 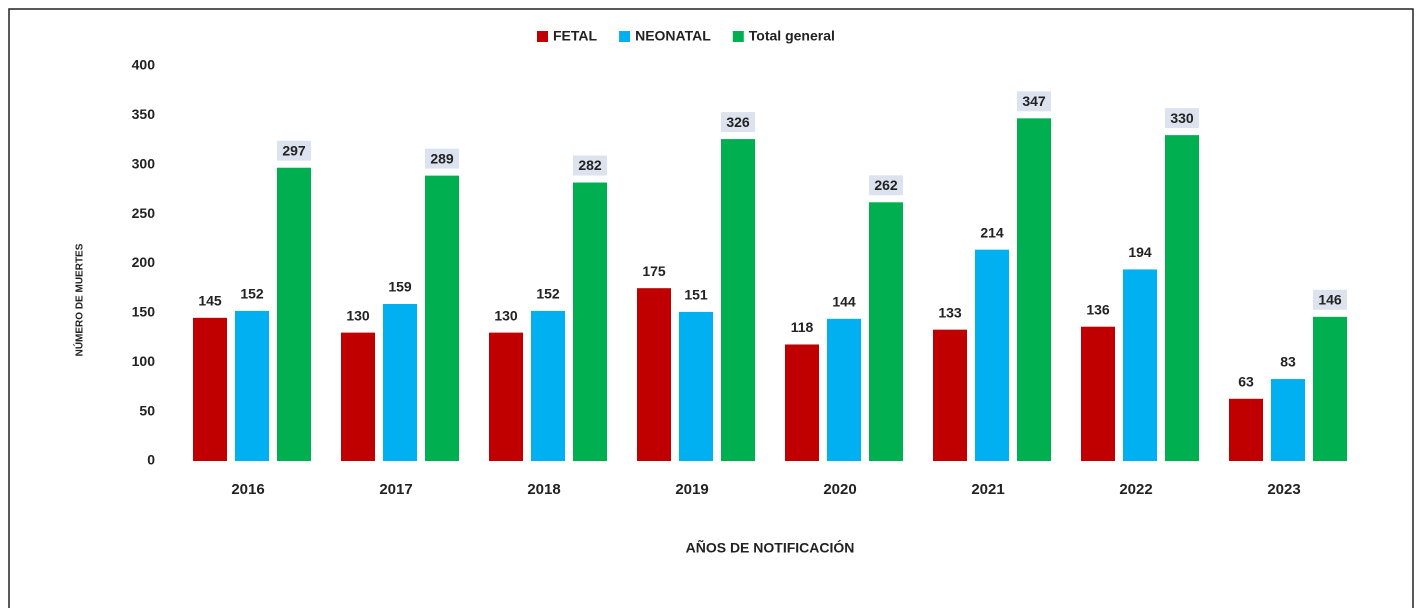 I want to click on value-label: 282, so click(x=590, y=165).